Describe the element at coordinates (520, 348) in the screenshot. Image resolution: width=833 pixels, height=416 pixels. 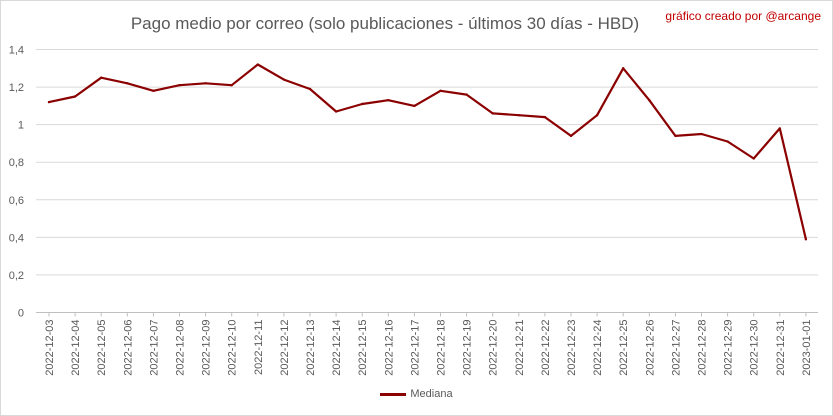
I see `x-tick-label: 2022-12-21` at that location.